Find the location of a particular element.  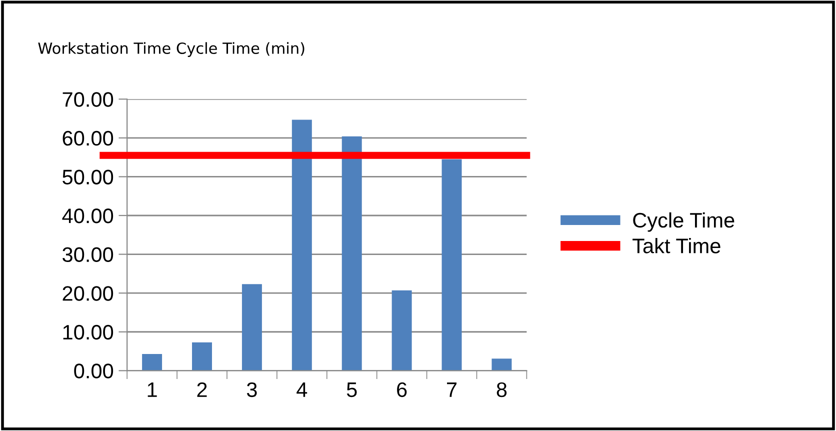

x-tick-label: 1 is located at coordinates (152, 389).